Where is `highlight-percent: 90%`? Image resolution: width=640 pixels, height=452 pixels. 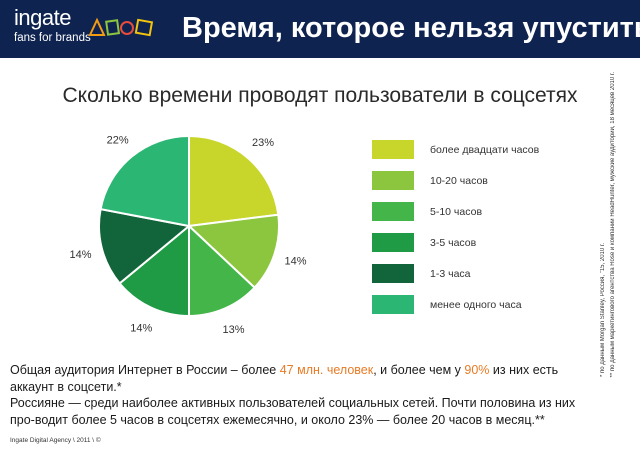
highlight-percent: 90% is located at coordinates (477, 370).